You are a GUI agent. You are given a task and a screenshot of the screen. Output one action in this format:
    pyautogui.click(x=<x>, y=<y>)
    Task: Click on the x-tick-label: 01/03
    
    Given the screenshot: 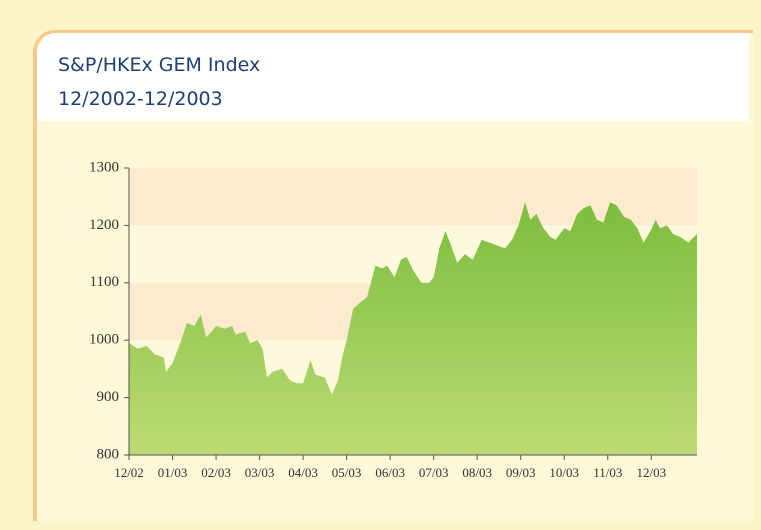 What is the action you would take?
    pyautogui.click(x=173, y=472)
    